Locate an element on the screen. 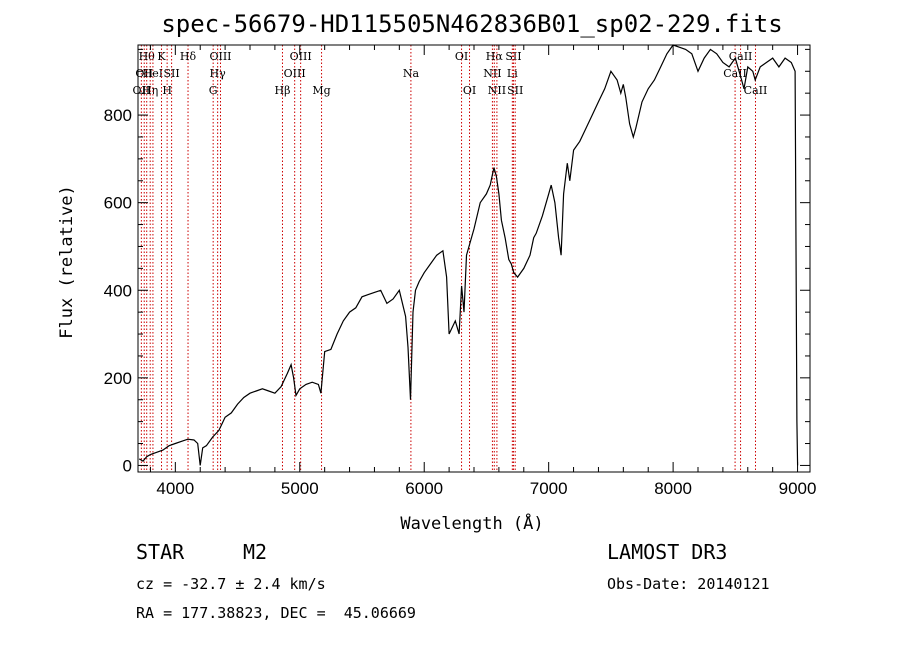 The image size is (900, 649). y-tick-label: 800 is located at coordinates (118, 115).